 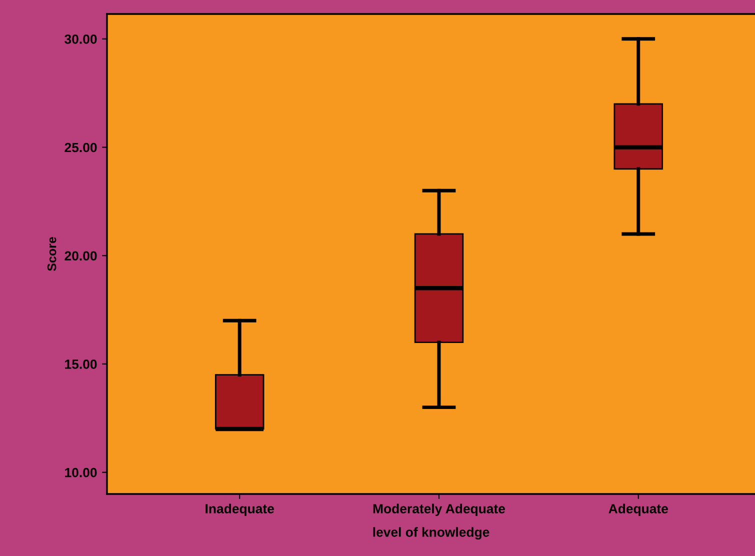 I want to click on x-tick-label: Inadequate, so click(x=240, y=510).